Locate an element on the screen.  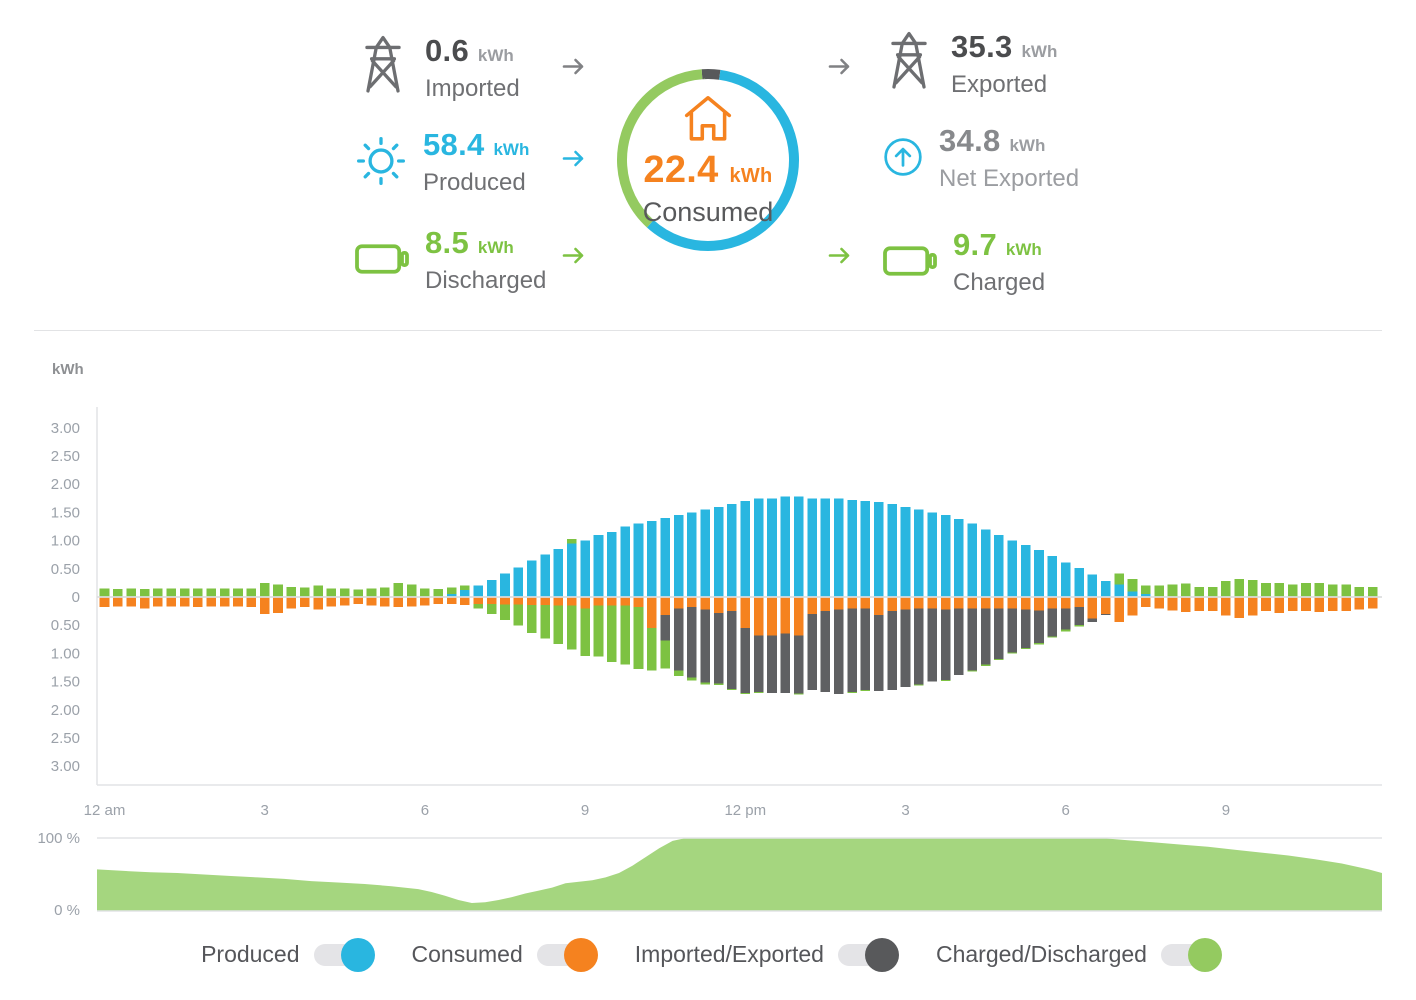
legend-label: Consumed is located at coordinates (467, 954).